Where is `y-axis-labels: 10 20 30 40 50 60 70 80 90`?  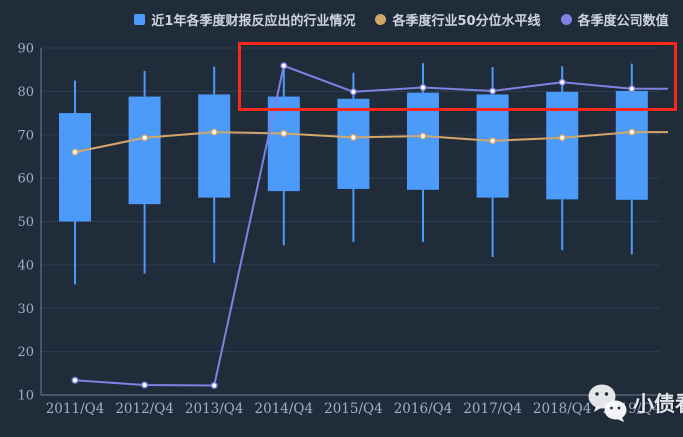
y-axis-labels: 10 20 30 40 50 60 70 80 90 is located at coordinates (25, 223).